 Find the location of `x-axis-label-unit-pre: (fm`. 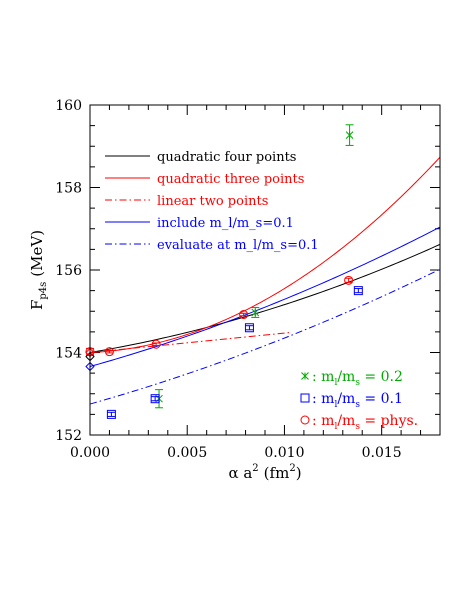

x-axis-label-unit-pre: (fm is located at coordinates (277, 473).